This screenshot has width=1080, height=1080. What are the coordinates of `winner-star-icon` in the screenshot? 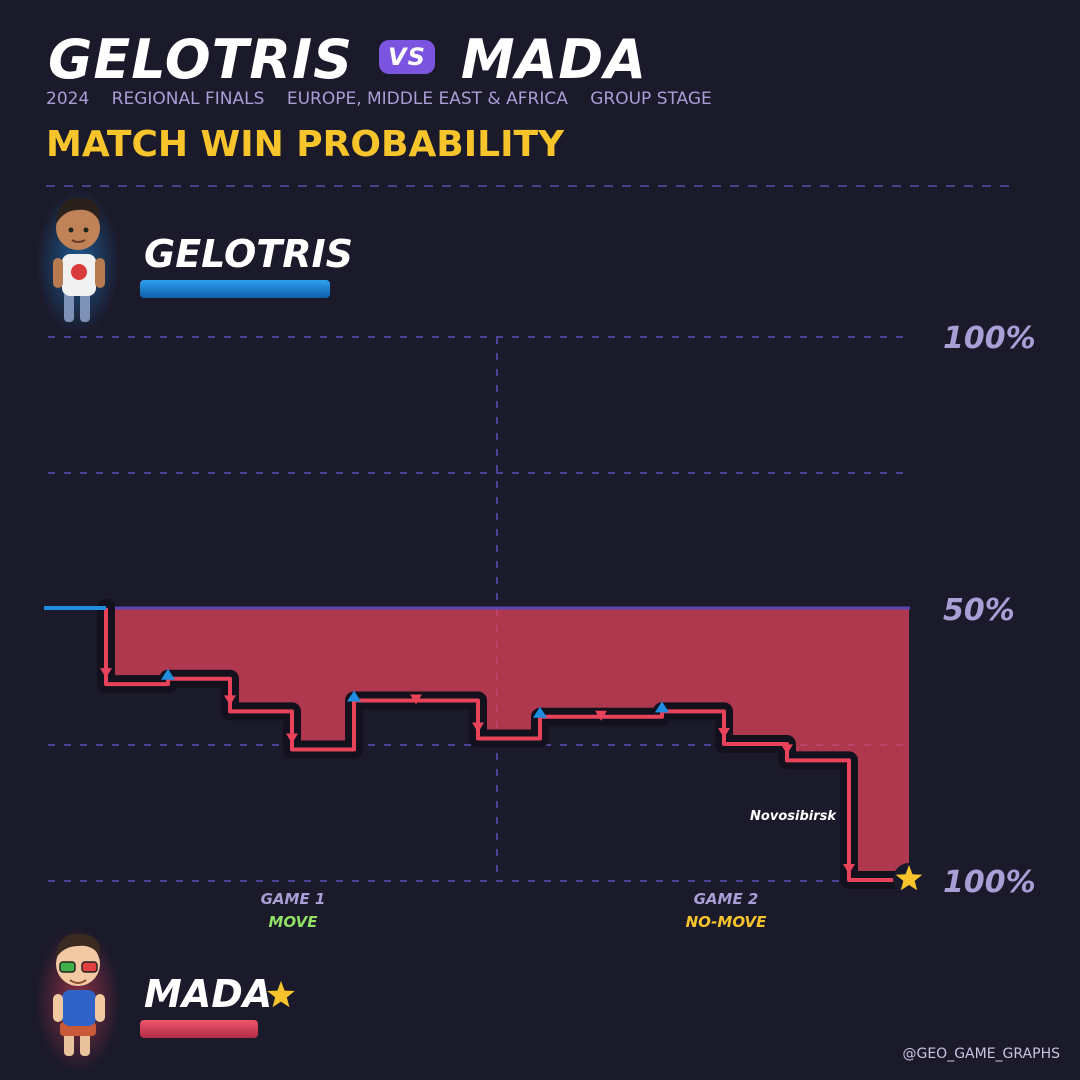 It's located at (281, 994).